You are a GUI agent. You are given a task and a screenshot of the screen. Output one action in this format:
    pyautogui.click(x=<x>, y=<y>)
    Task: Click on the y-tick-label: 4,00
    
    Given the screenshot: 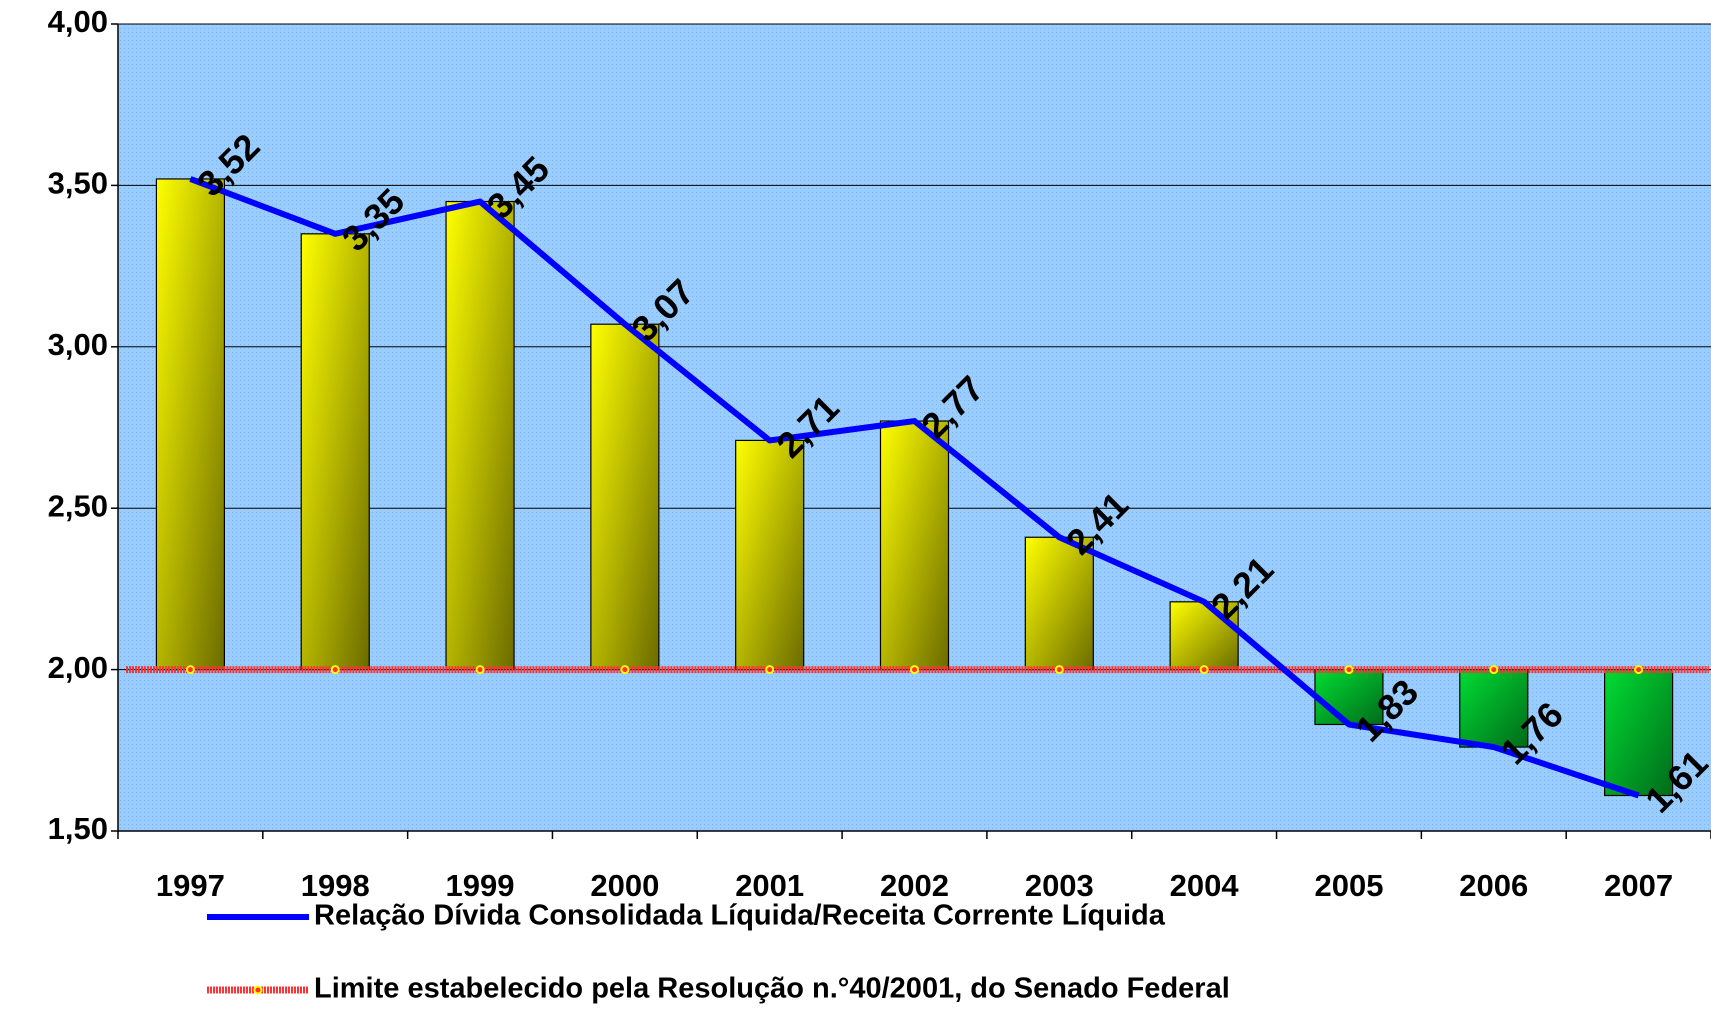 What is the action you would take?
    pyautogui.click(x=78, y=21)
    